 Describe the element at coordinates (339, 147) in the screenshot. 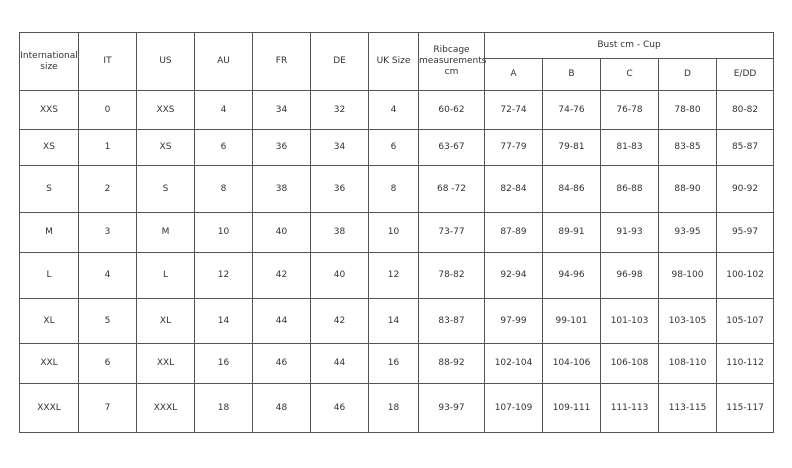

I see `table-cell: 34` at that location.